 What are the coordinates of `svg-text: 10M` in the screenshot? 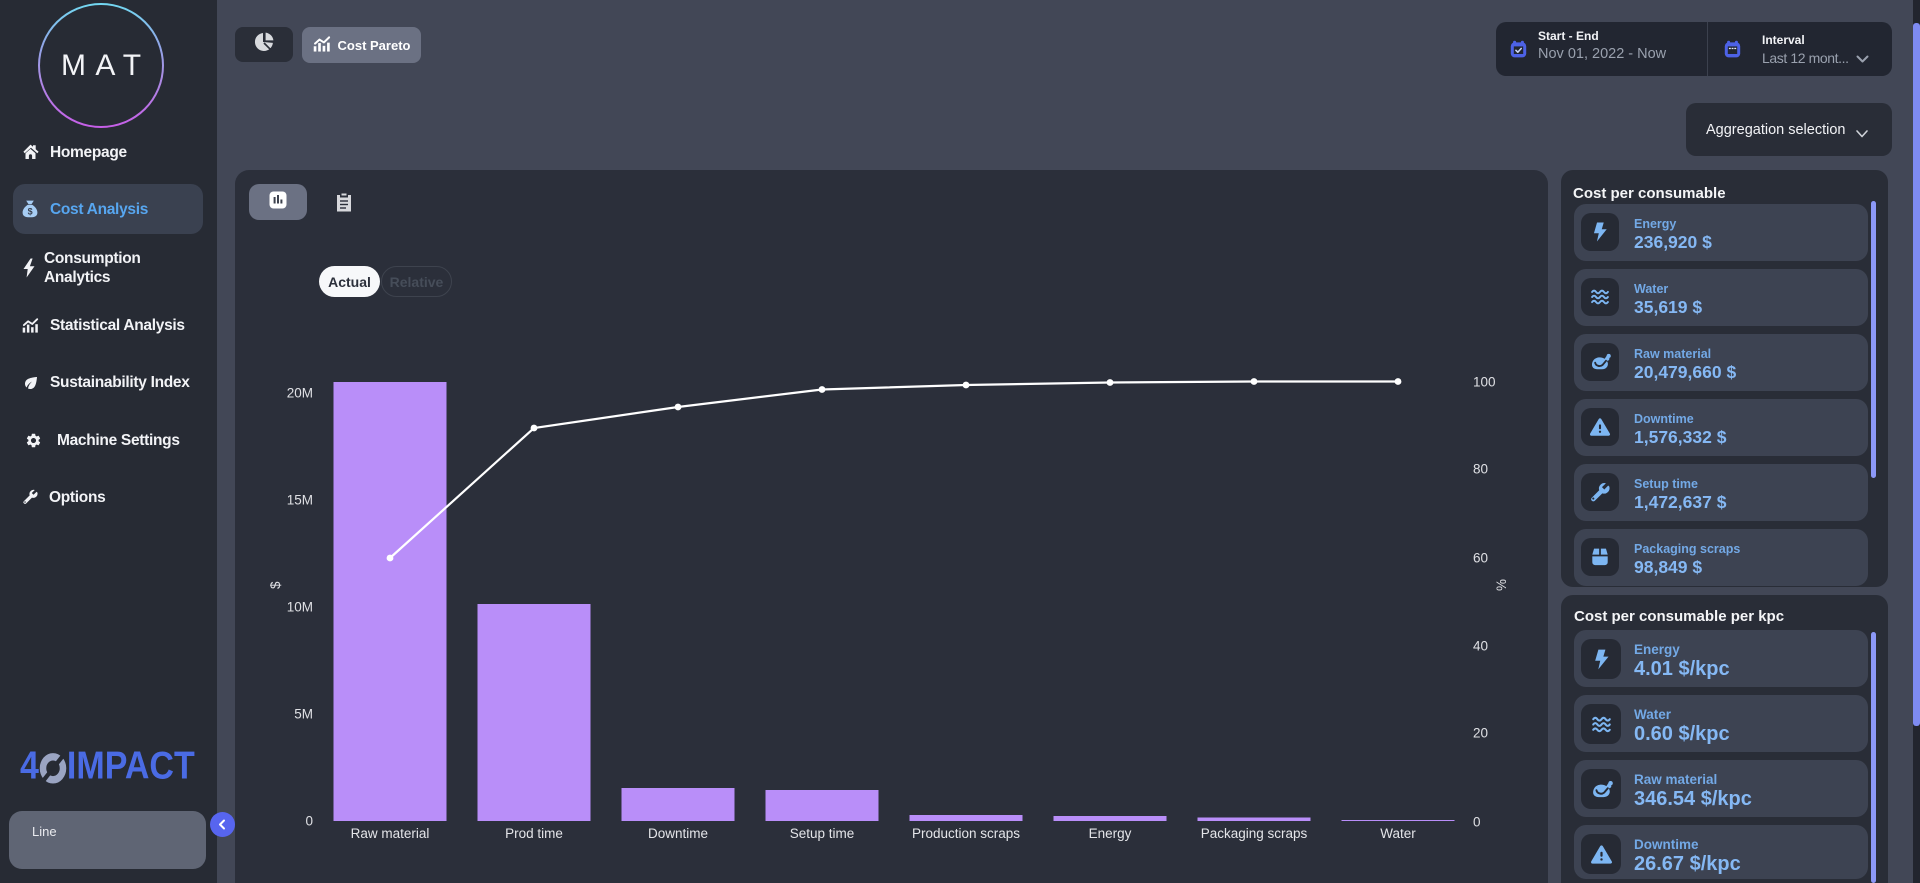 It's located at (300, 607).